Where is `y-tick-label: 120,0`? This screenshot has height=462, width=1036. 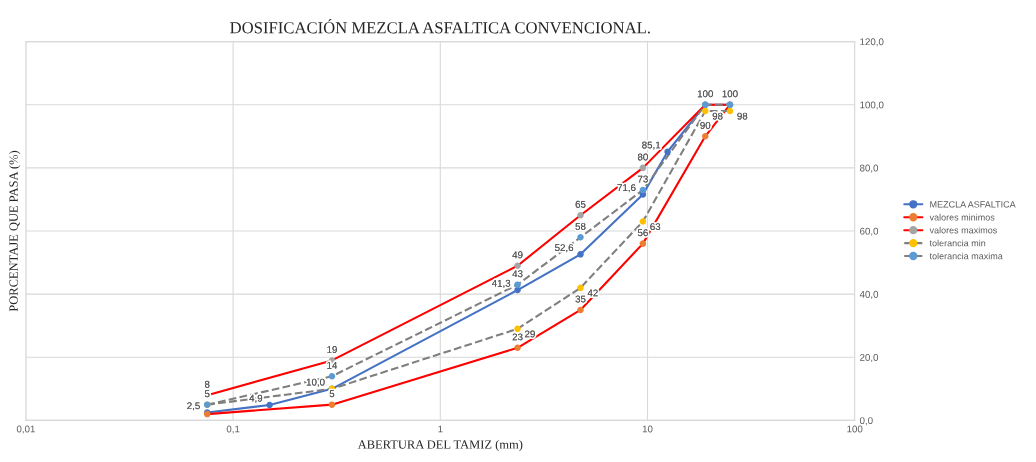
y-tick-label: 120,0 is located at coordinates (872, 42).